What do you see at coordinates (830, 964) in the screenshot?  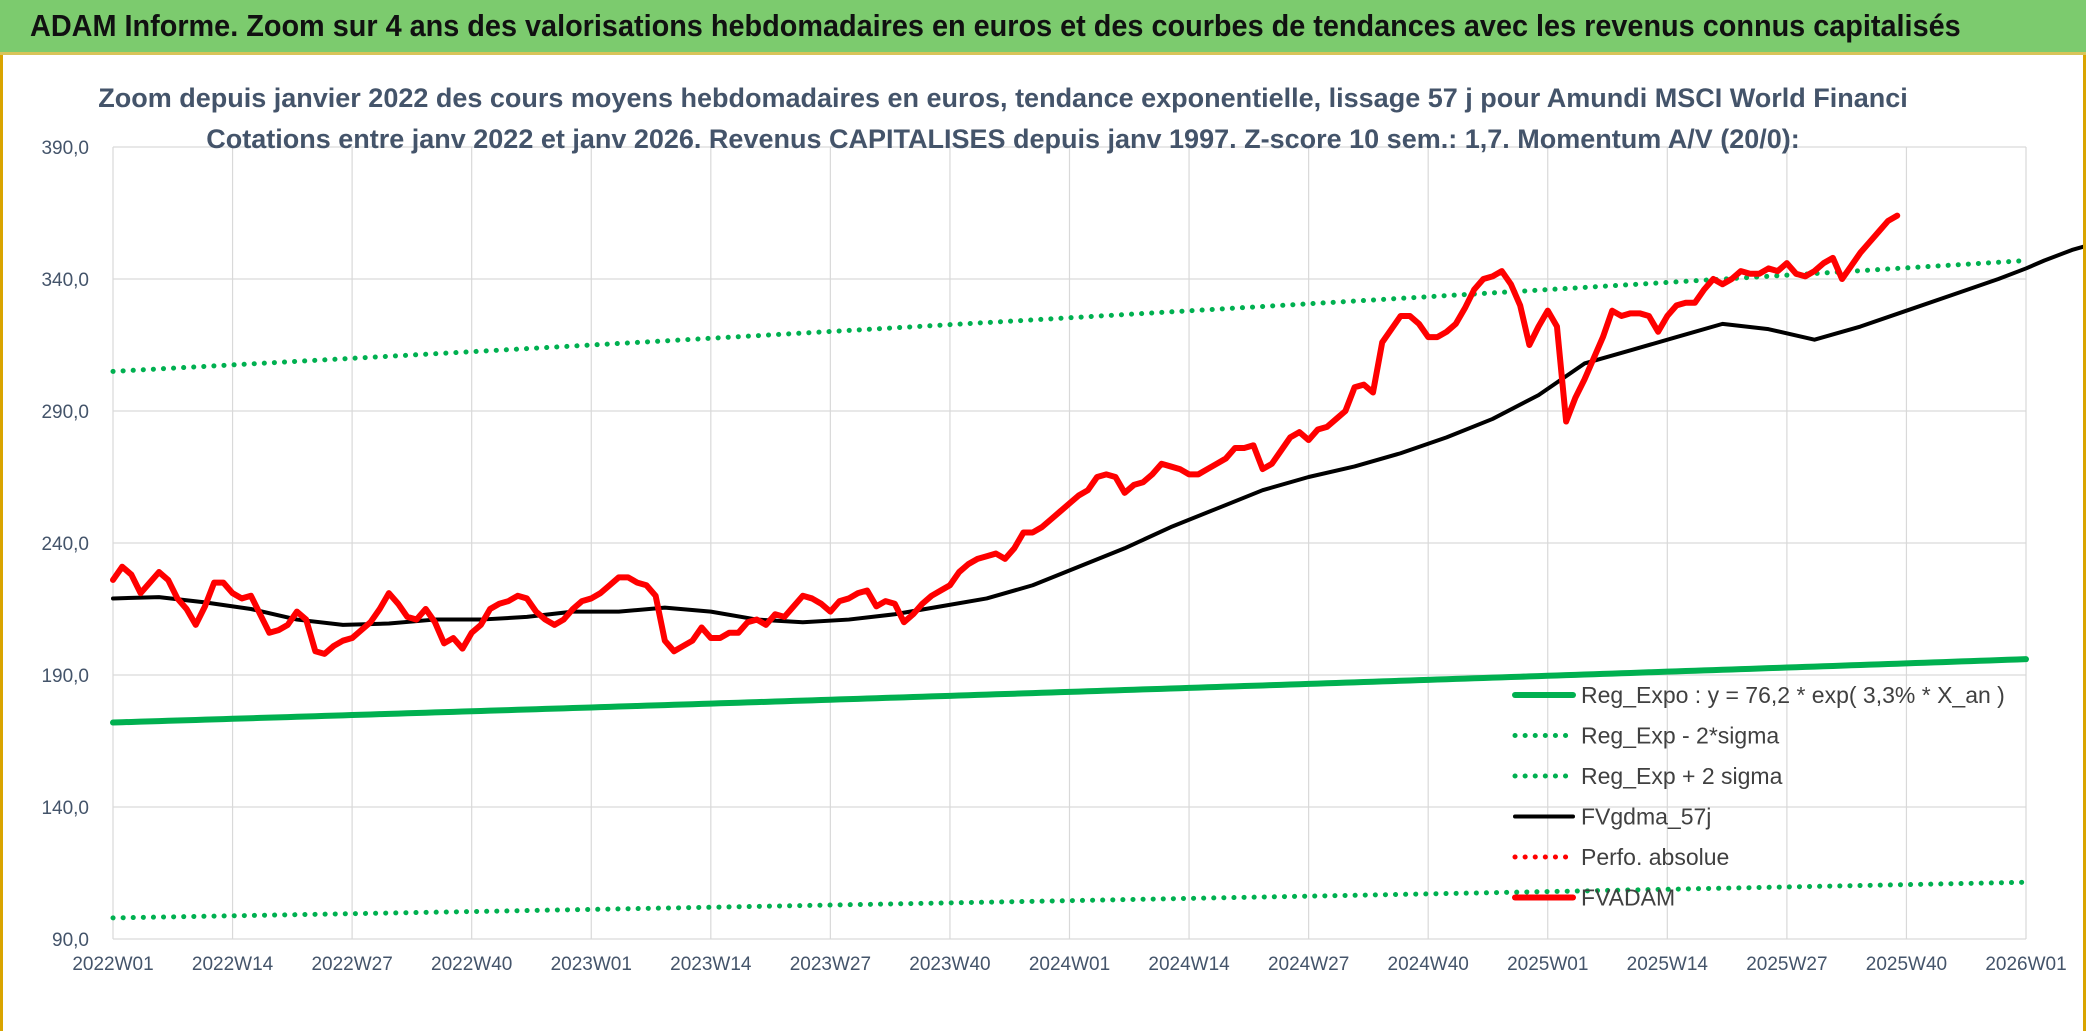 I see `x-tick-label: 2023W27` at bounding box center [830, 964].